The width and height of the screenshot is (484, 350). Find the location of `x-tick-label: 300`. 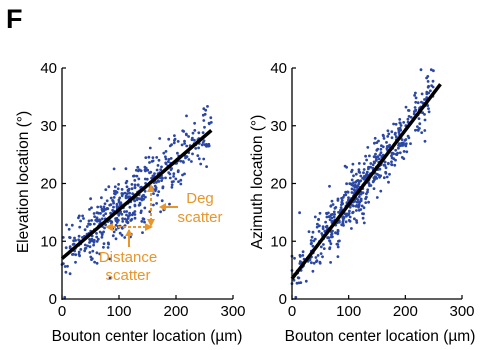

x-tick-label: 300 is located at coordinates (461, 311).